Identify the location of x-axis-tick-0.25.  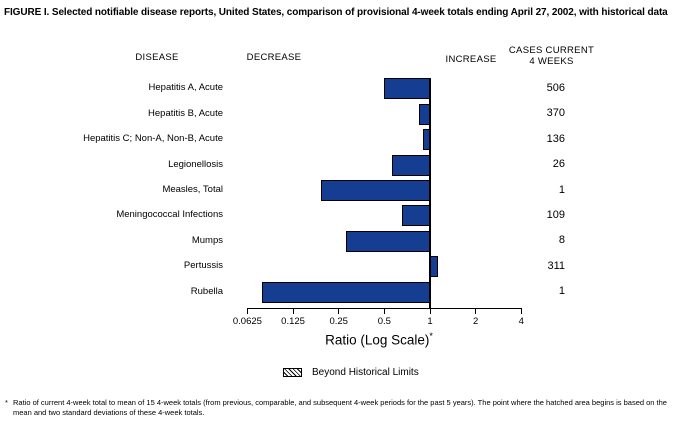
(339, 310).